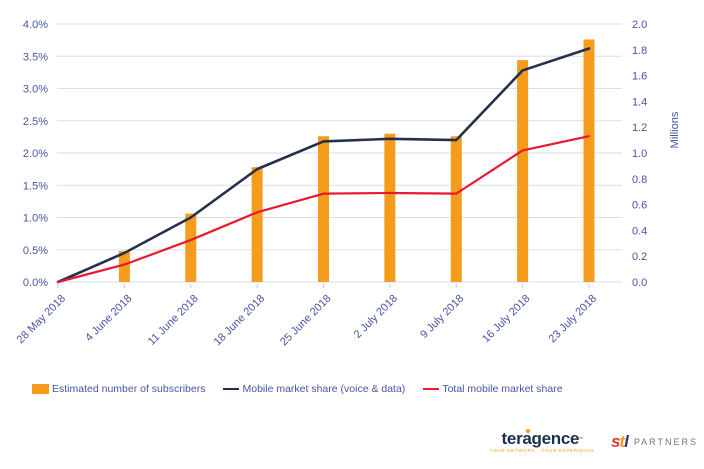 The width and height of the screenshot is (704, 469). I want to click on left-axis-tick-label: 3.5%, so click(35, 57).